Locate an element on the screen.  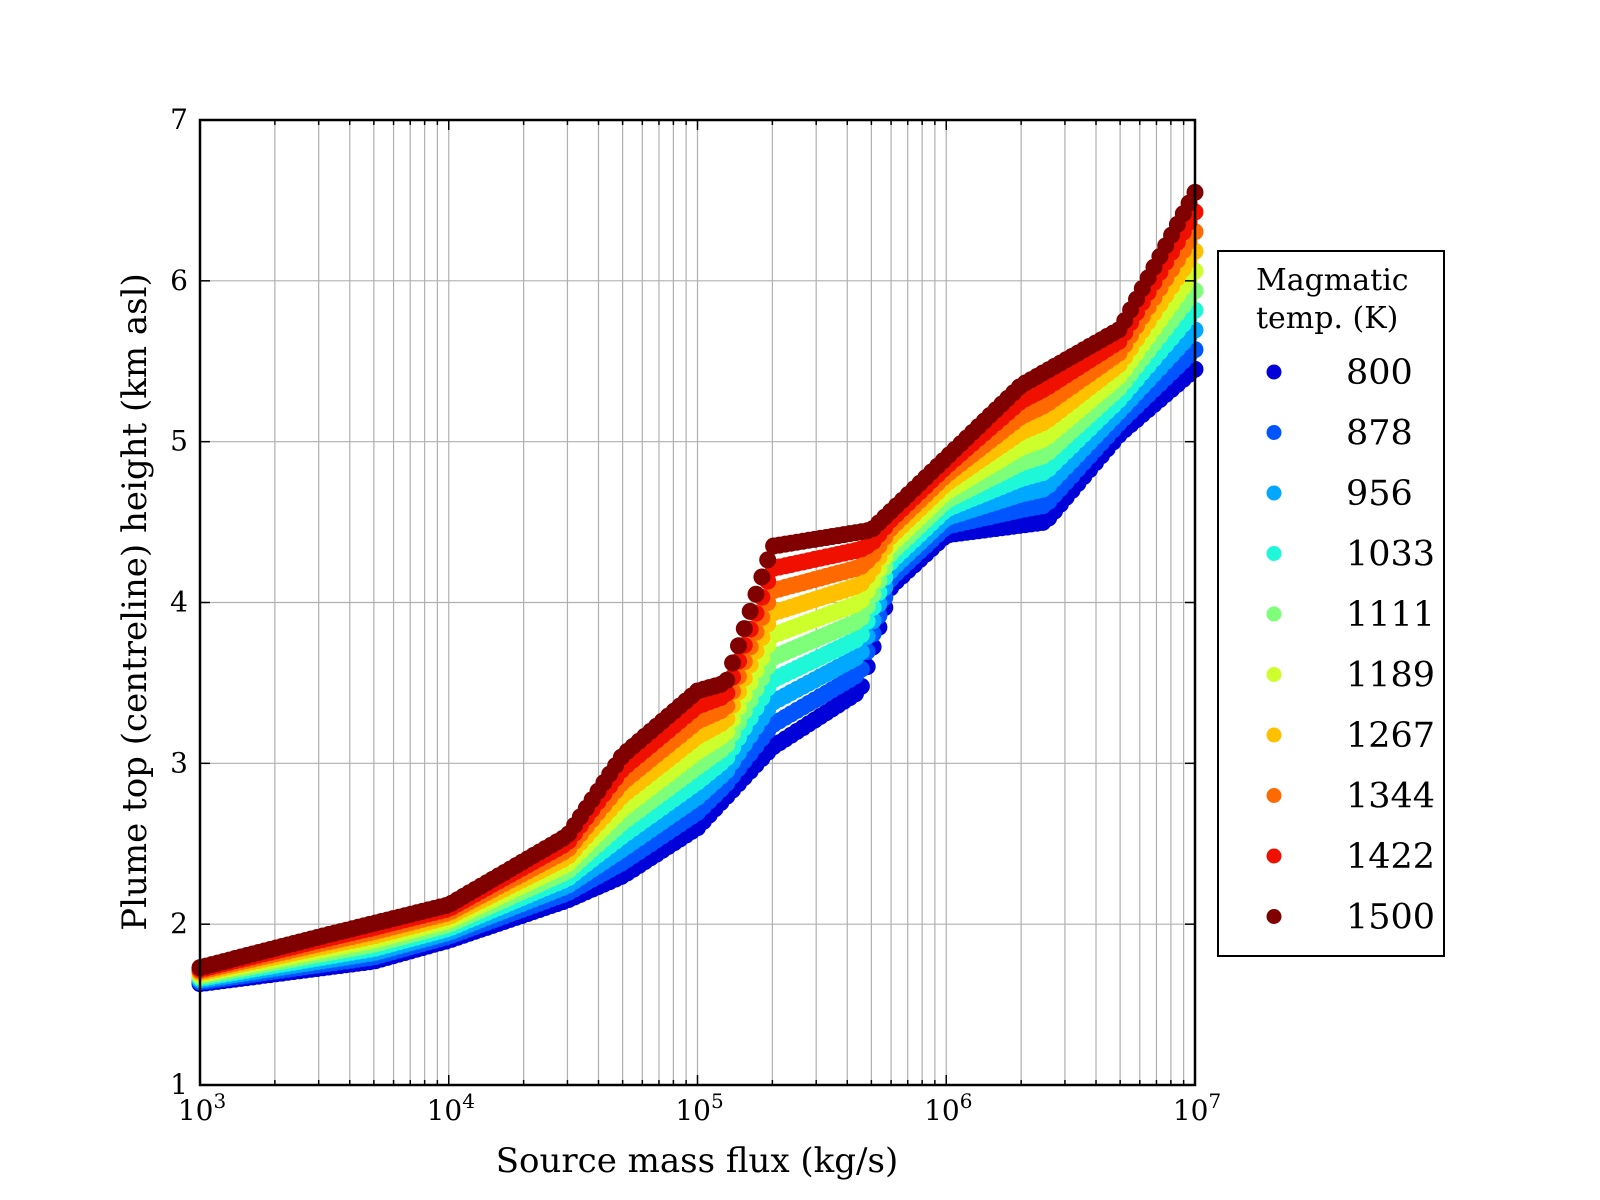
x-tick-label: 10⁷ is located at coordinates (1197, 1108).